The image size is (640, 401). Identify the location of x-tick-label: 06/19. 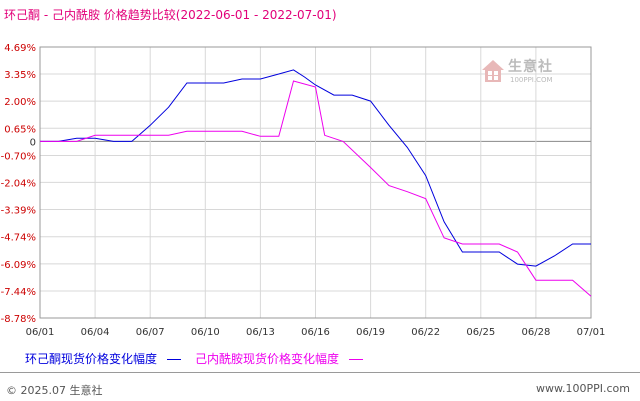
(370, 332).